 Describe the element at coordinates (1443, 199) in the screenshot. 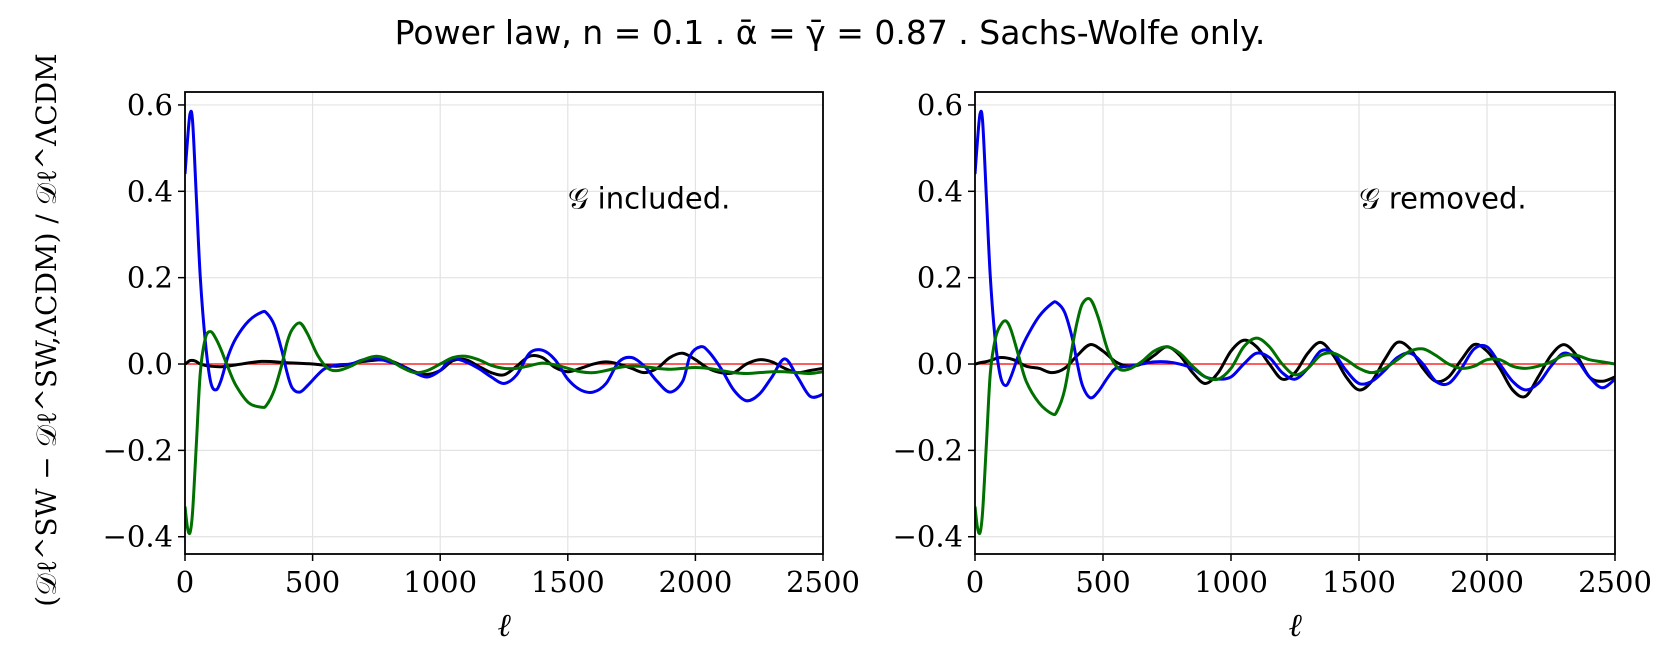

I see `panel-annotation: 𝒢 removed.` at that location.